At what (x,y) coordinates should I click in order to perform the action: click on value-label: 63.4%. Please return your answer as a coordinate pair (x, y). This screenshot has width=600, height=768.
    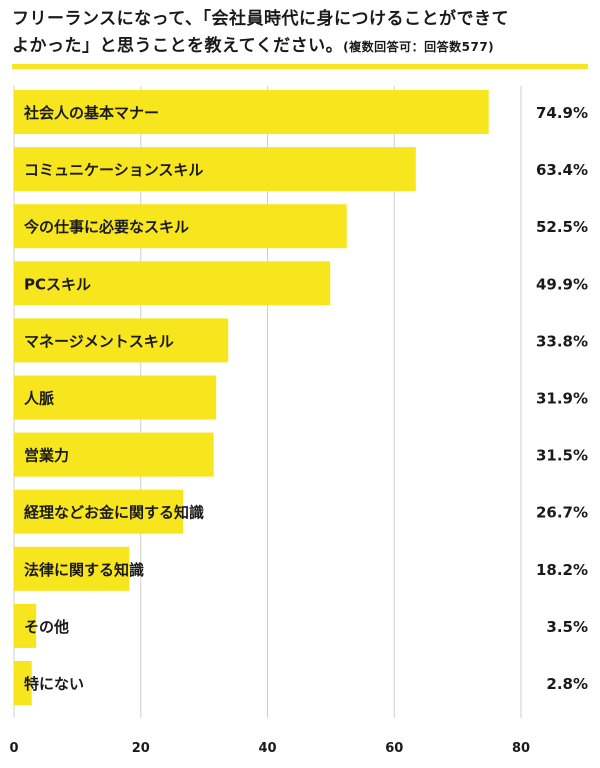
    Looking at the image, I should click on (562, 170).